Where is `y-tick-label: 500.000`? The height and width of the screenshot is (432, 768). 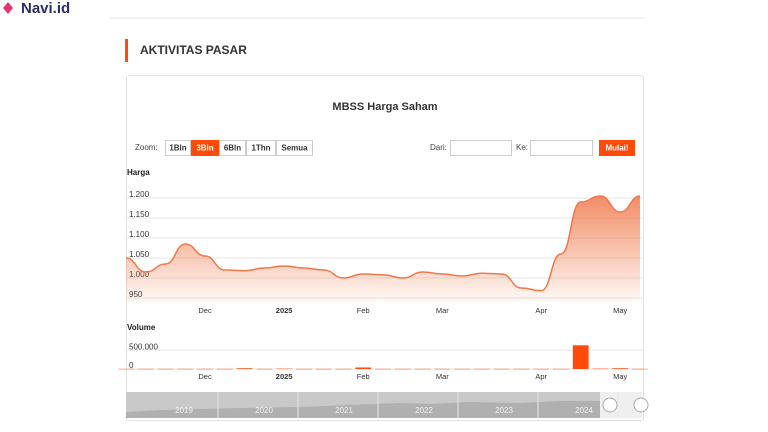 y-tick-label: 500.000 is located at coordinates (143, 346).